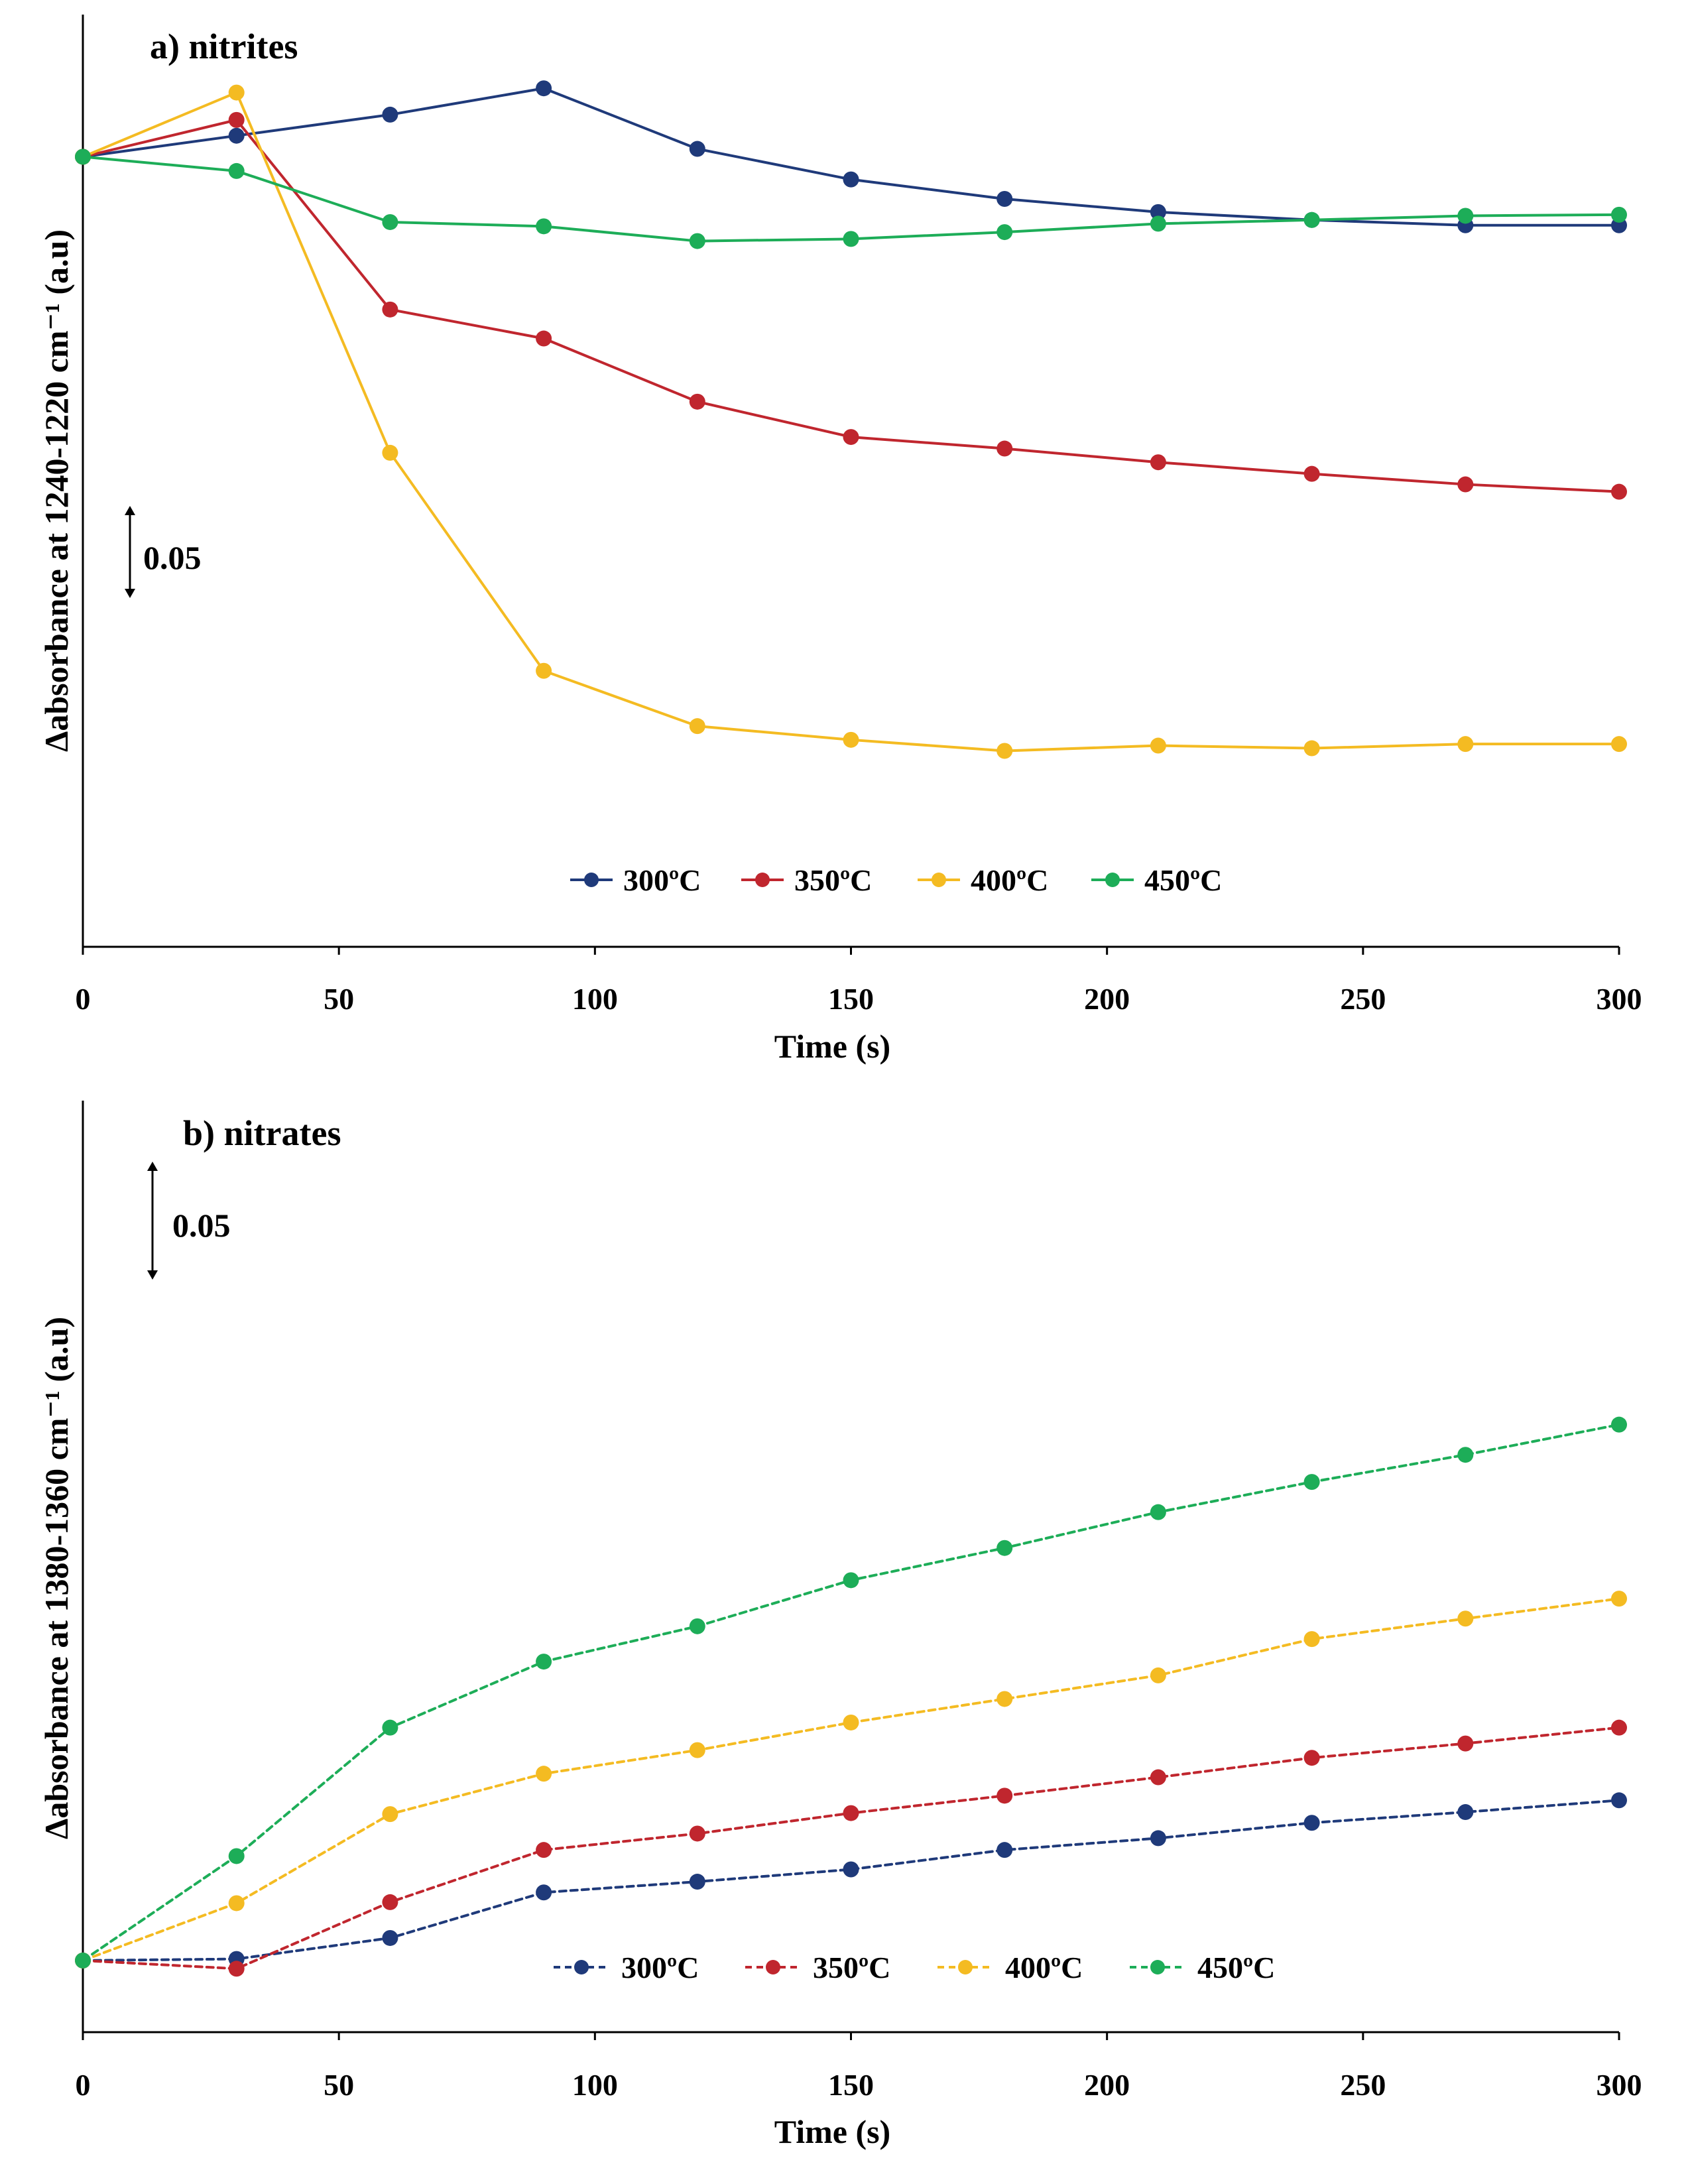 Image resolution: width=1690 pixels, height=2184 pixels. I want to click on panel-title: a) nitrites, so click(224, 46).